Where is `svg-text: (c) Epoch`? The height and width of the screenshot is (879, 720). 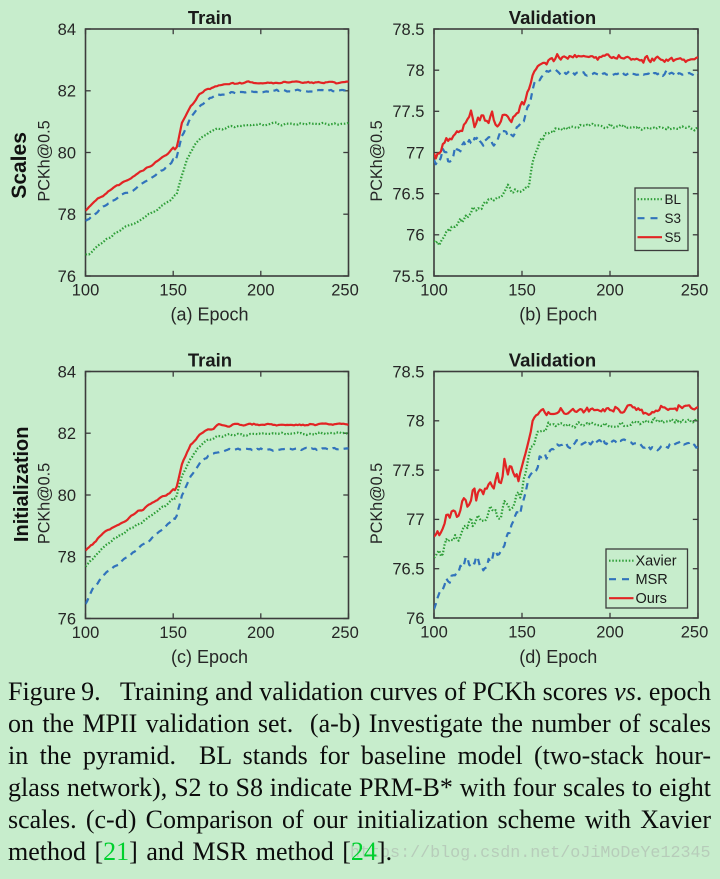
svg-text: (c) Epoch is located at coordinates (209, 657).